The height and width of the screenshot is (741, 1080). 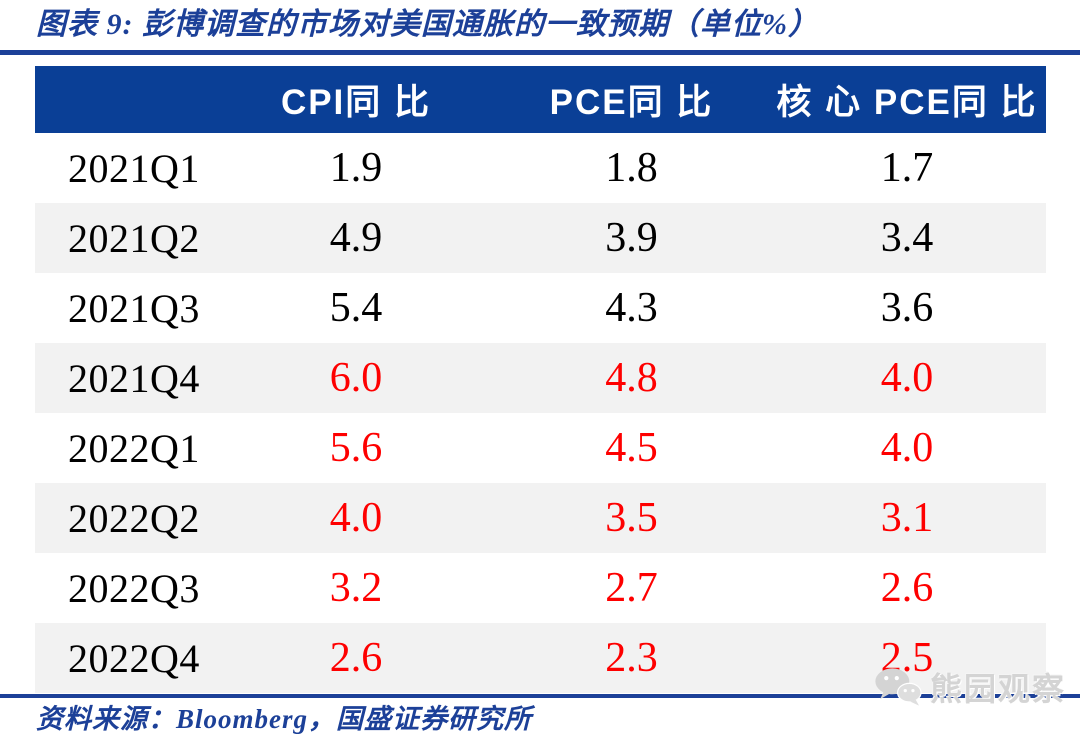 What do you see at coordinates (356, 168) in the screenshot?
I see `value-cell: 1.9` at bounding box center [356, 168].